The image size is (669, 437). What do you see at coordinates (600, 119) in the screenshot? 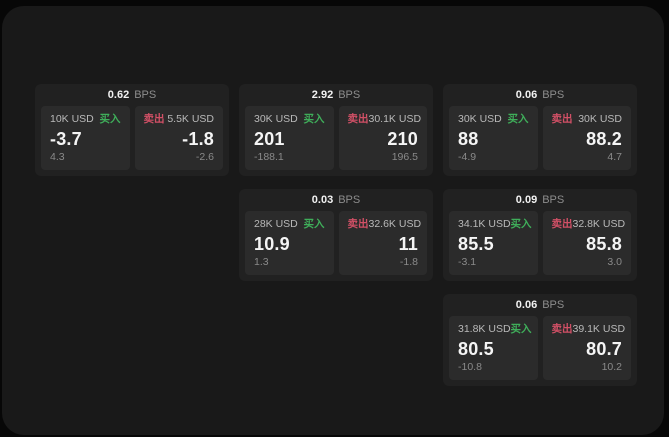
I see `sell-amount: 30K USD` at bounding box center [600, 119].